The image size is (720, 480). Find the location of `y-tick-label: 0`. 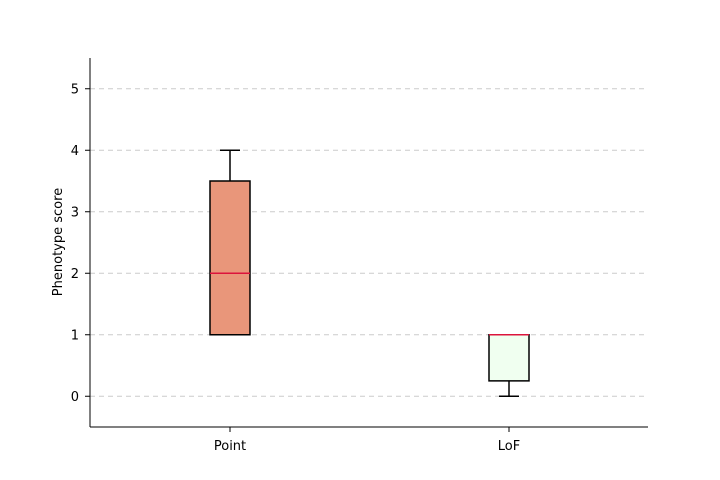

y-tick-label: 0 is located at coordinates (75, 397).